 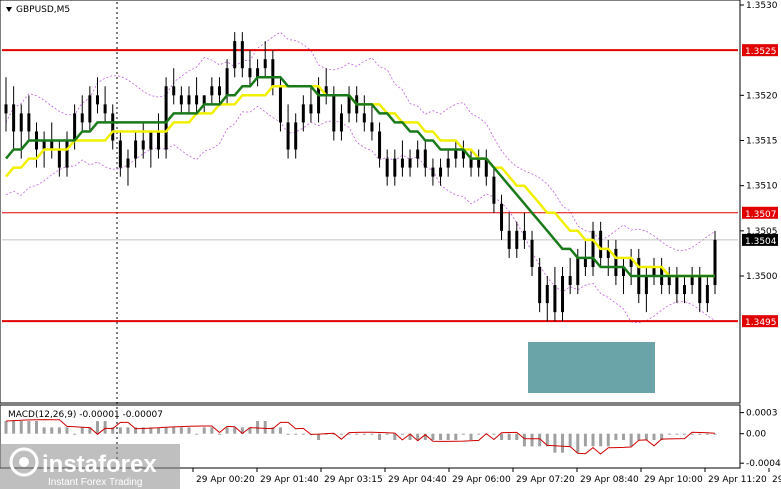 What do you see at coordinates (760, 239) in the screenshot?
I see `current-price-tag` at bounding box center [760, 239].